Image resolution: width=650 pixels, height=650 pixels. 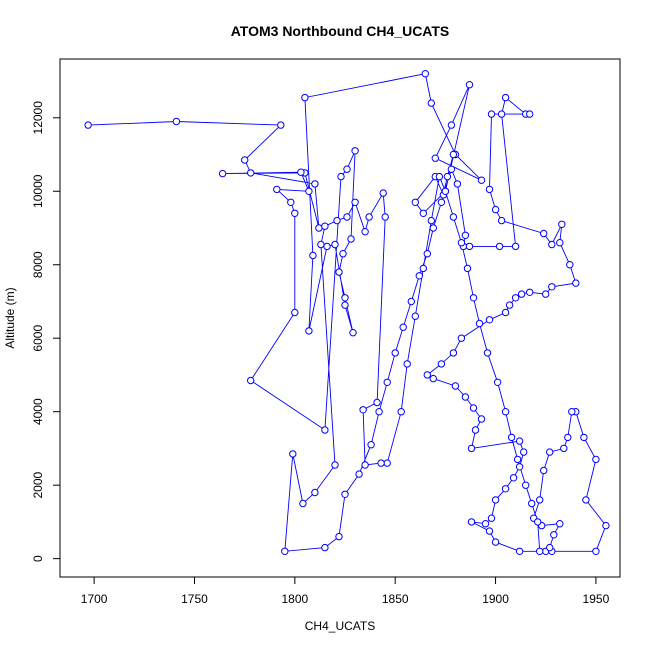 I want to click on y-axis: 0 2000 4000 6000 8000 10000 12000, so click(x=46, y=331).